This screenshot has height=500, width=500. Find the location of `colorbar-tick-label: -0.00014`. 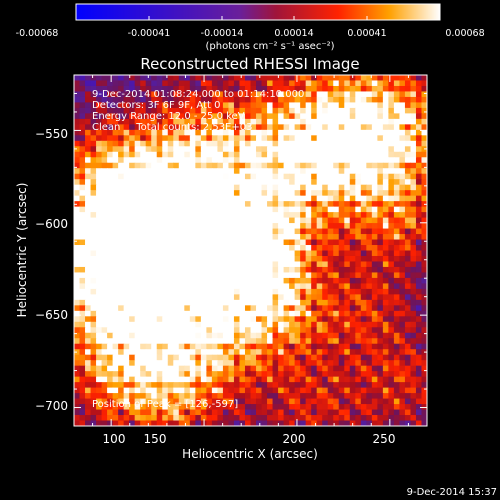

colorbar-tick-label: -0.00014 is located at coordinates (222, 33).